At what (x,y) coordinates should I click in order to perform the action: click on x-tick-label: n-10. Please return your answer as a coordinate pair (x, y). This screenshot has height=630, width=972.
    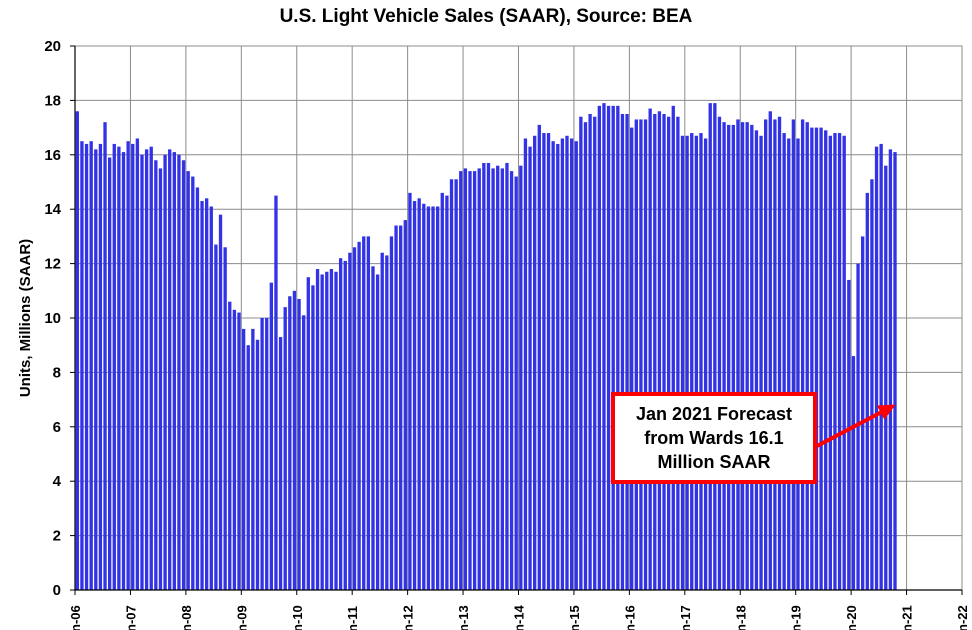
    Looking at the image, I should click on (297, 617).